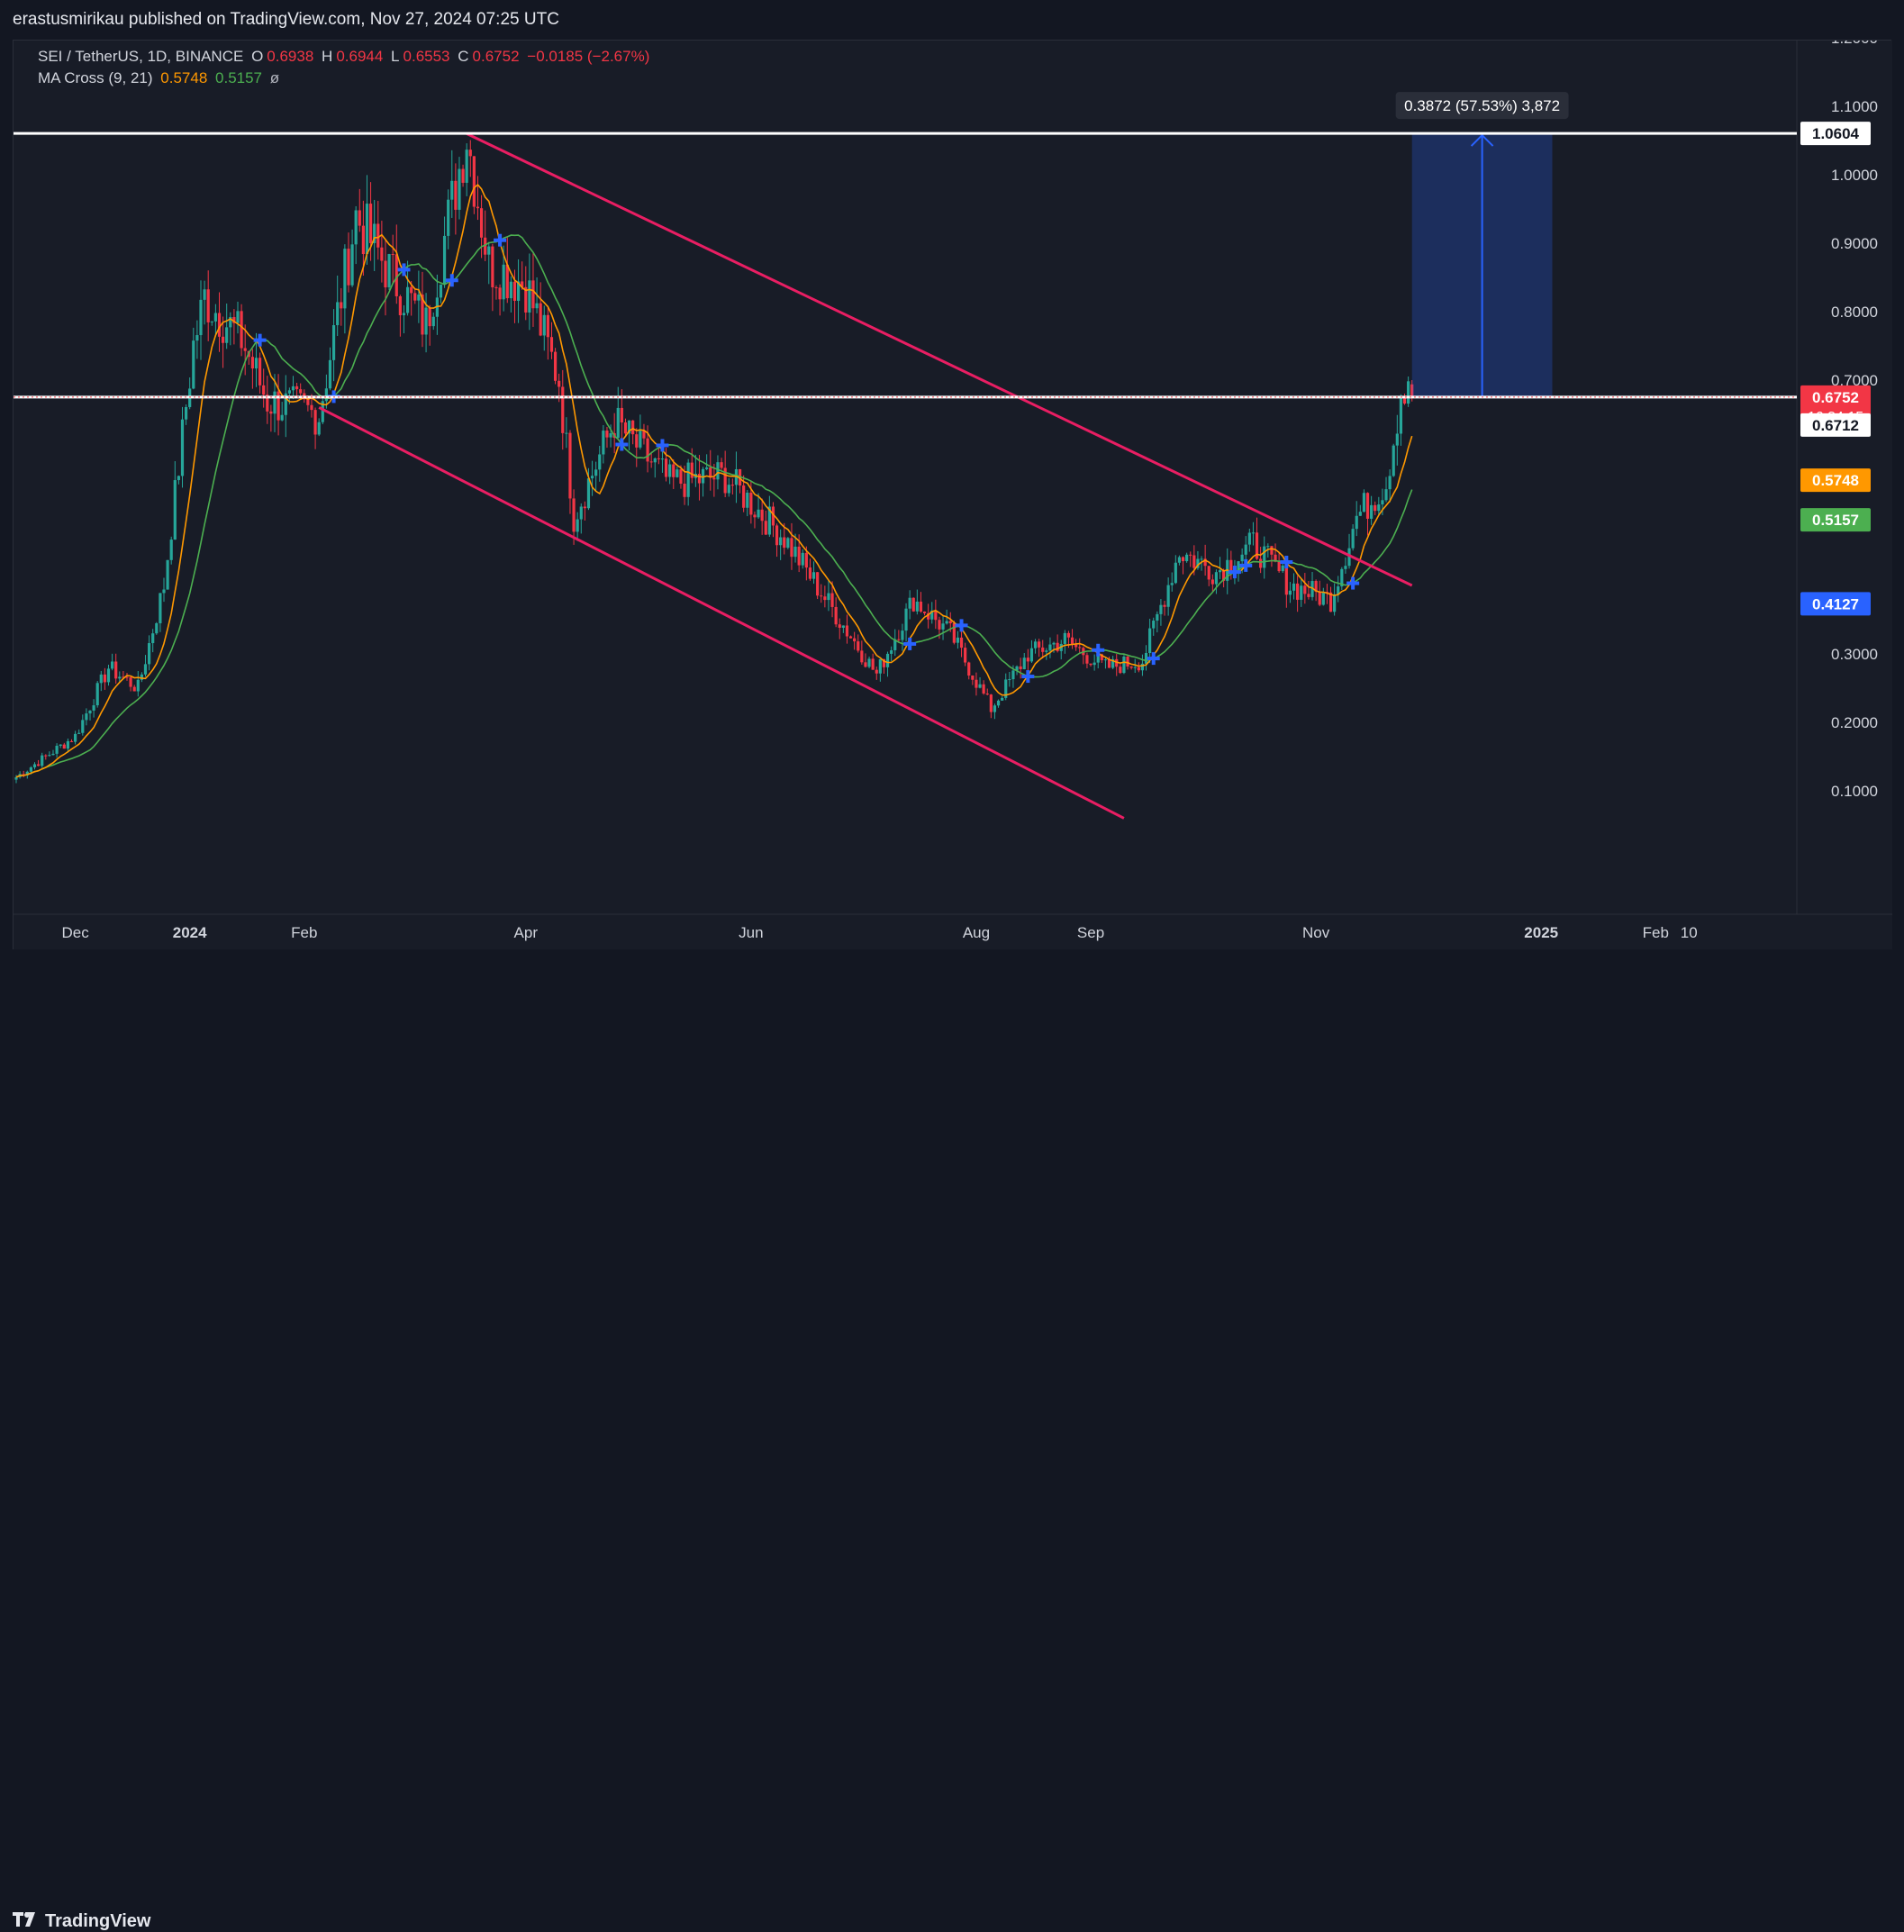  What do you see at coordinates (1836, 604) in the screenshot?
I see `price-label: 0.4127` at bounding box center [1836, 604].